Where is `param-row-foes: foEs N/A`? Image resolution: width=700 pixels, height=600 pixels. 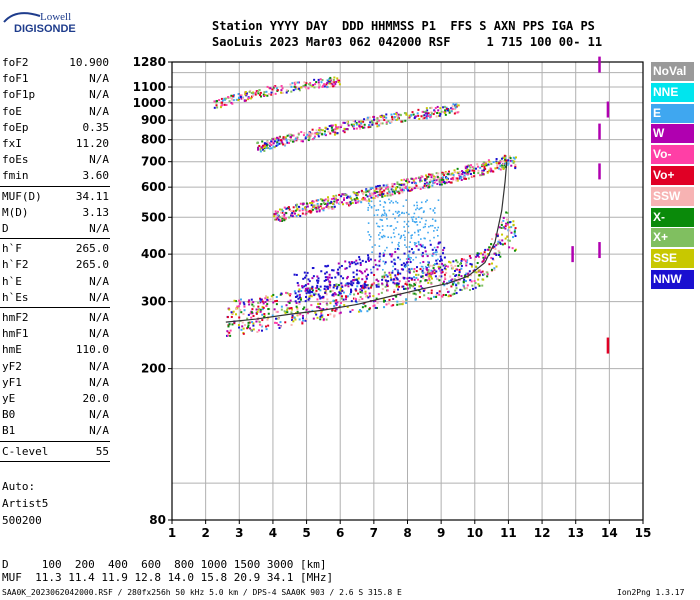
param-row-foes: foEs N/A is located at coordinates (55, 160).